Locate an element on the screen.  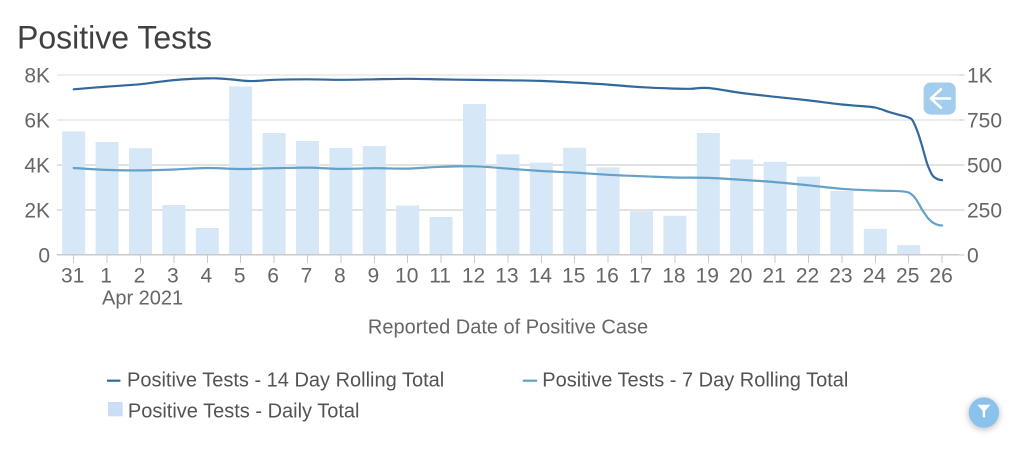
svg-text: 18 is located at coordinates (673, 276).